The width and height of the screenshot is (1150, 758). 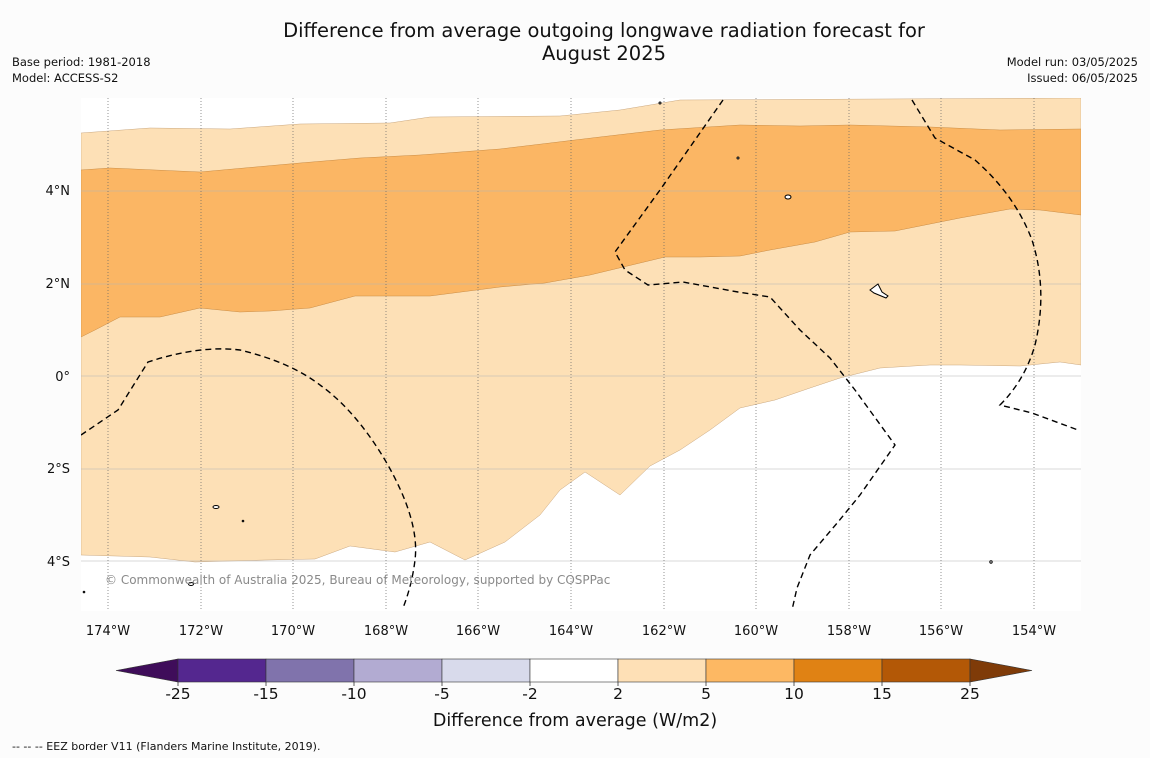 I want to click on meta-left: Base period: 1981-2018 Model: ACCESS-S2, so click(x=81, y=70).